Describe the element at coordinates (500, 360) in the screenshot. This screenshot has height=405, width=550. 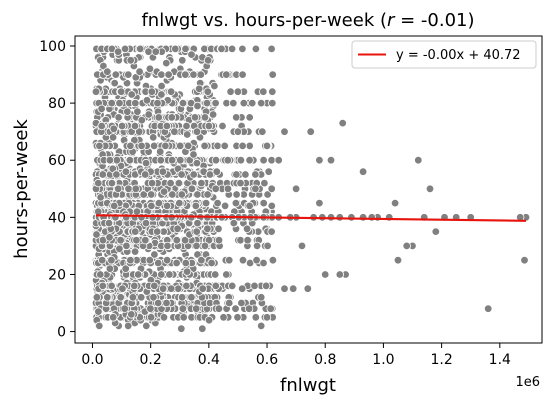
I see `x-tick-label: 1.4` at that location.